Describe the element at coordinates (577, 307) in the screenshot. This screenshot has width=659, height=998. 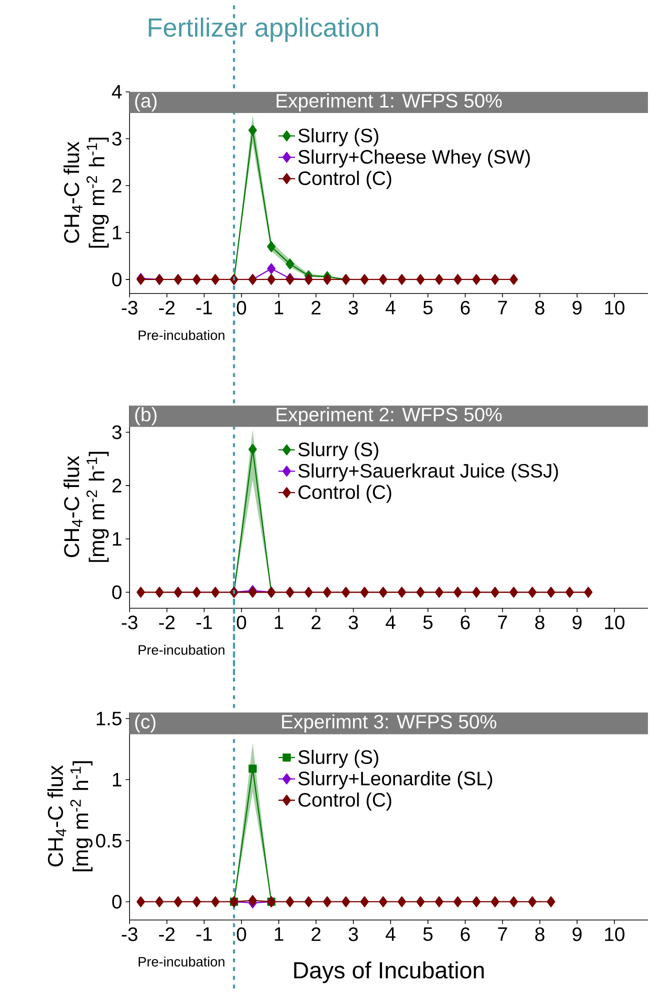
I see `x-tick-label: 9` at that location.